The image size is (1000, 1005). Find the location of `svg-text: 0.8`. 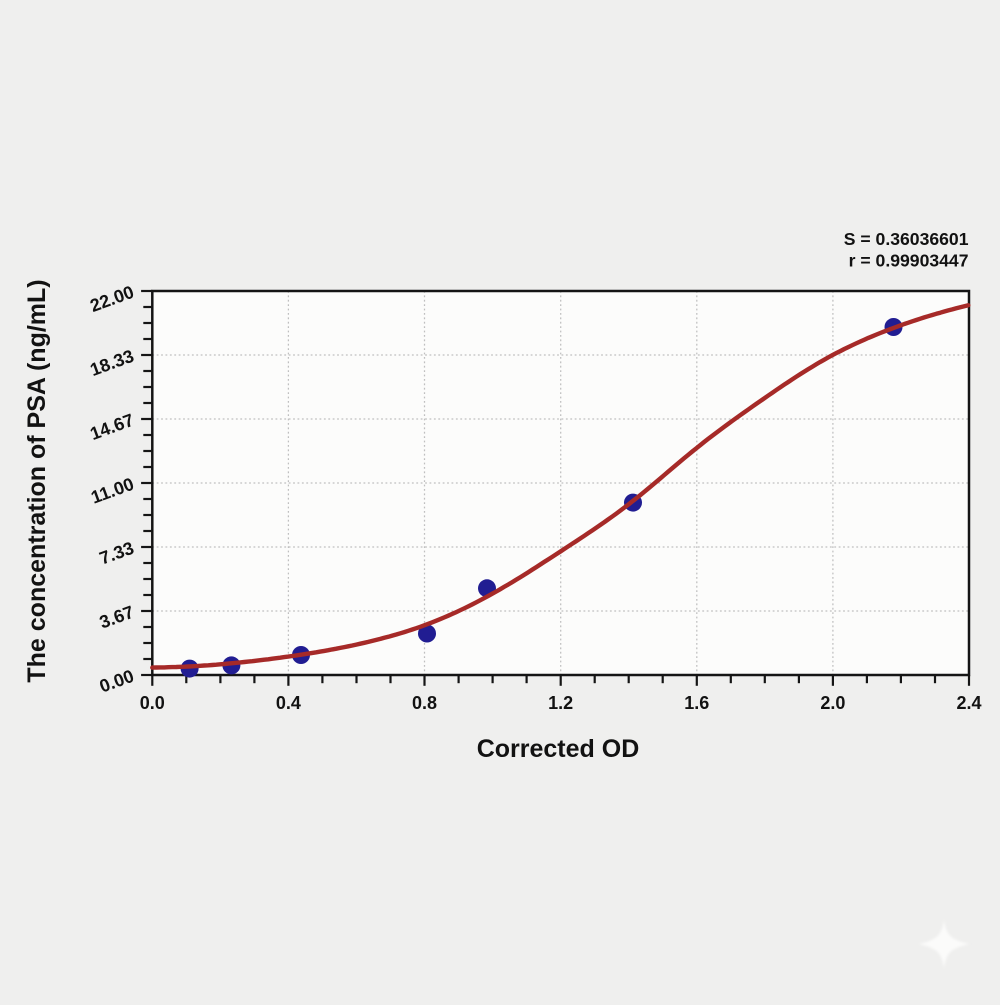

svg-text: 0.8 is located at coordinates (424, 703).